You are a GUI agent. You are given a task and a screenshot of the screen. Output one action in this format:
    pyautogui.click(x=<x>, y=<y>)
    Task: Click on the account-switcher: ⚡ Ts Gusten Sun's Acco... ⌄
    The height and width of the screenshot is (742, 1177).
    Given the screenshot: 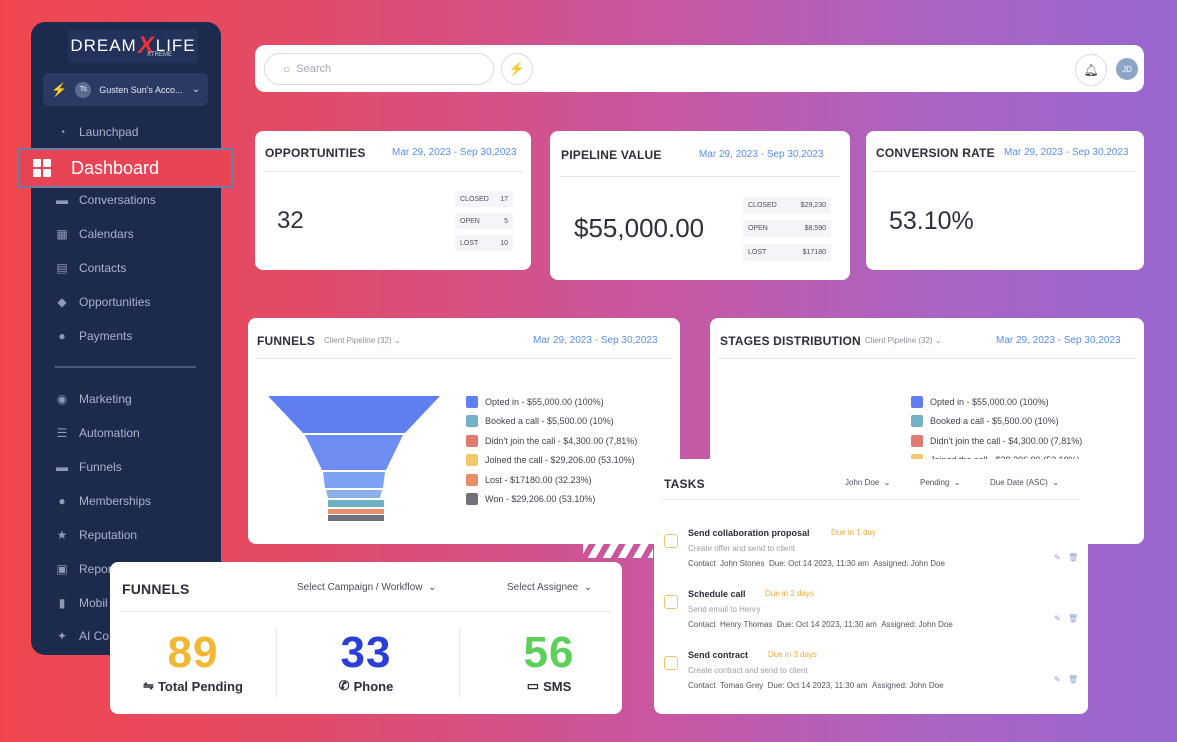 What is the action you would take?
    pyautogui.click(x=125, y=89)
    